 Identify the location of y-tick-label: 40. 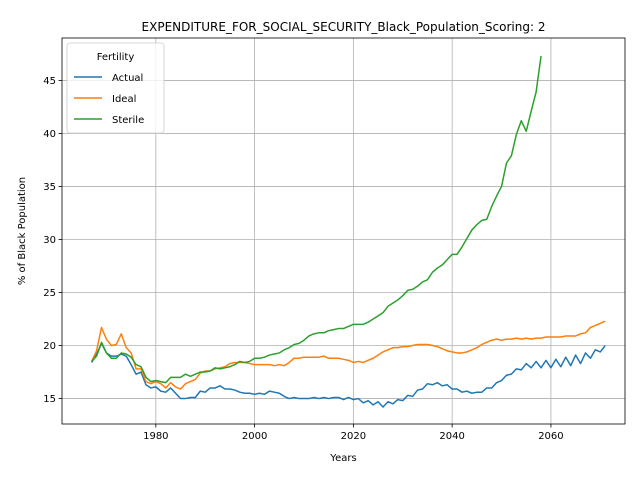
(49, 134).